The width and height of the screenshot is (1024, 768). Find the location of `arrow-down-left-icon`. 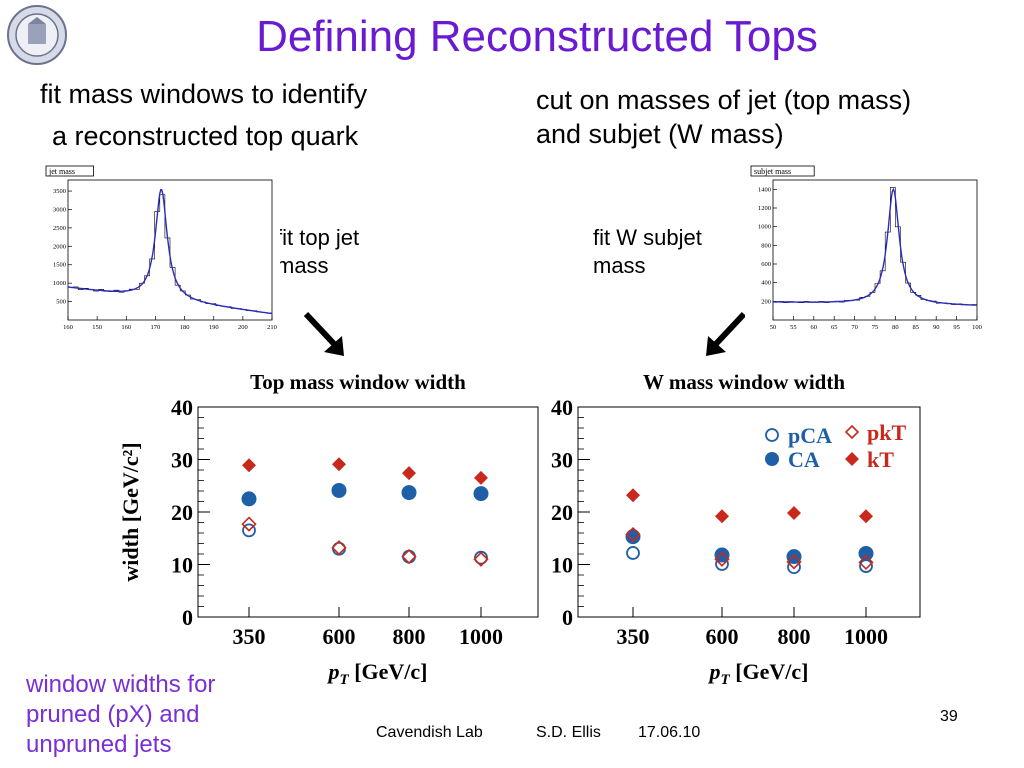

arrow-down-left-icon is located at coordinates (726, 333).